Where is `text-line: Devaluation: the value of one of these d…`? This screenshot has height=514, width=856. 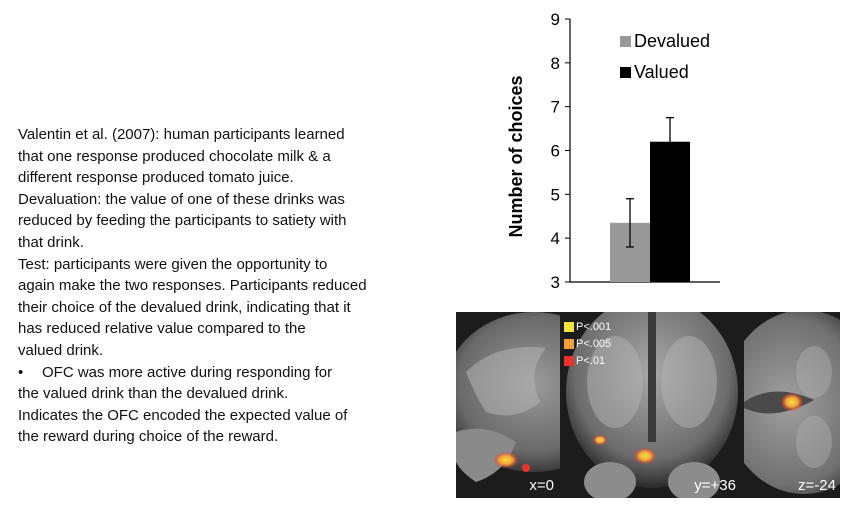
text-line: Devaluation: the value of one of these d… is located at coordinates (181, 199).